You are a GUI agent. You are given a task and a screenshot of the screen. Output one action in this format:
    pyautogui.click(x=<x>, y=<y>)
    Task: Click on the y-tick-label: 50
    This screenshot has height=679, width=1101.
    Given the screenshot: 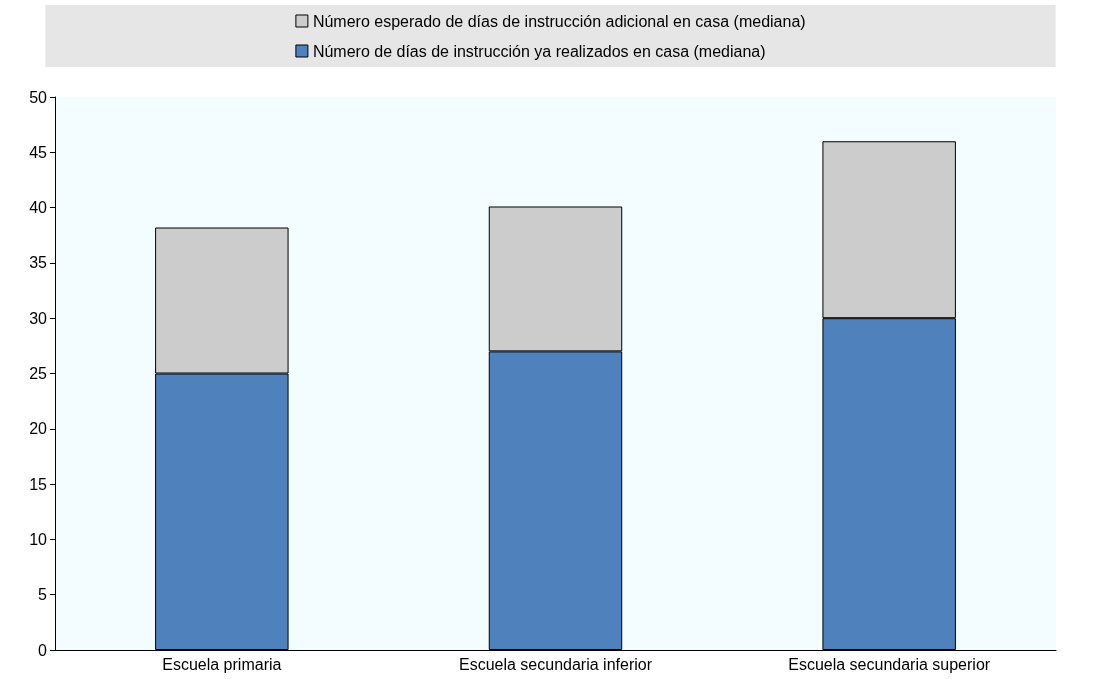 What is the action you would take?
    pyautogui.click(x=38, y=97)
    